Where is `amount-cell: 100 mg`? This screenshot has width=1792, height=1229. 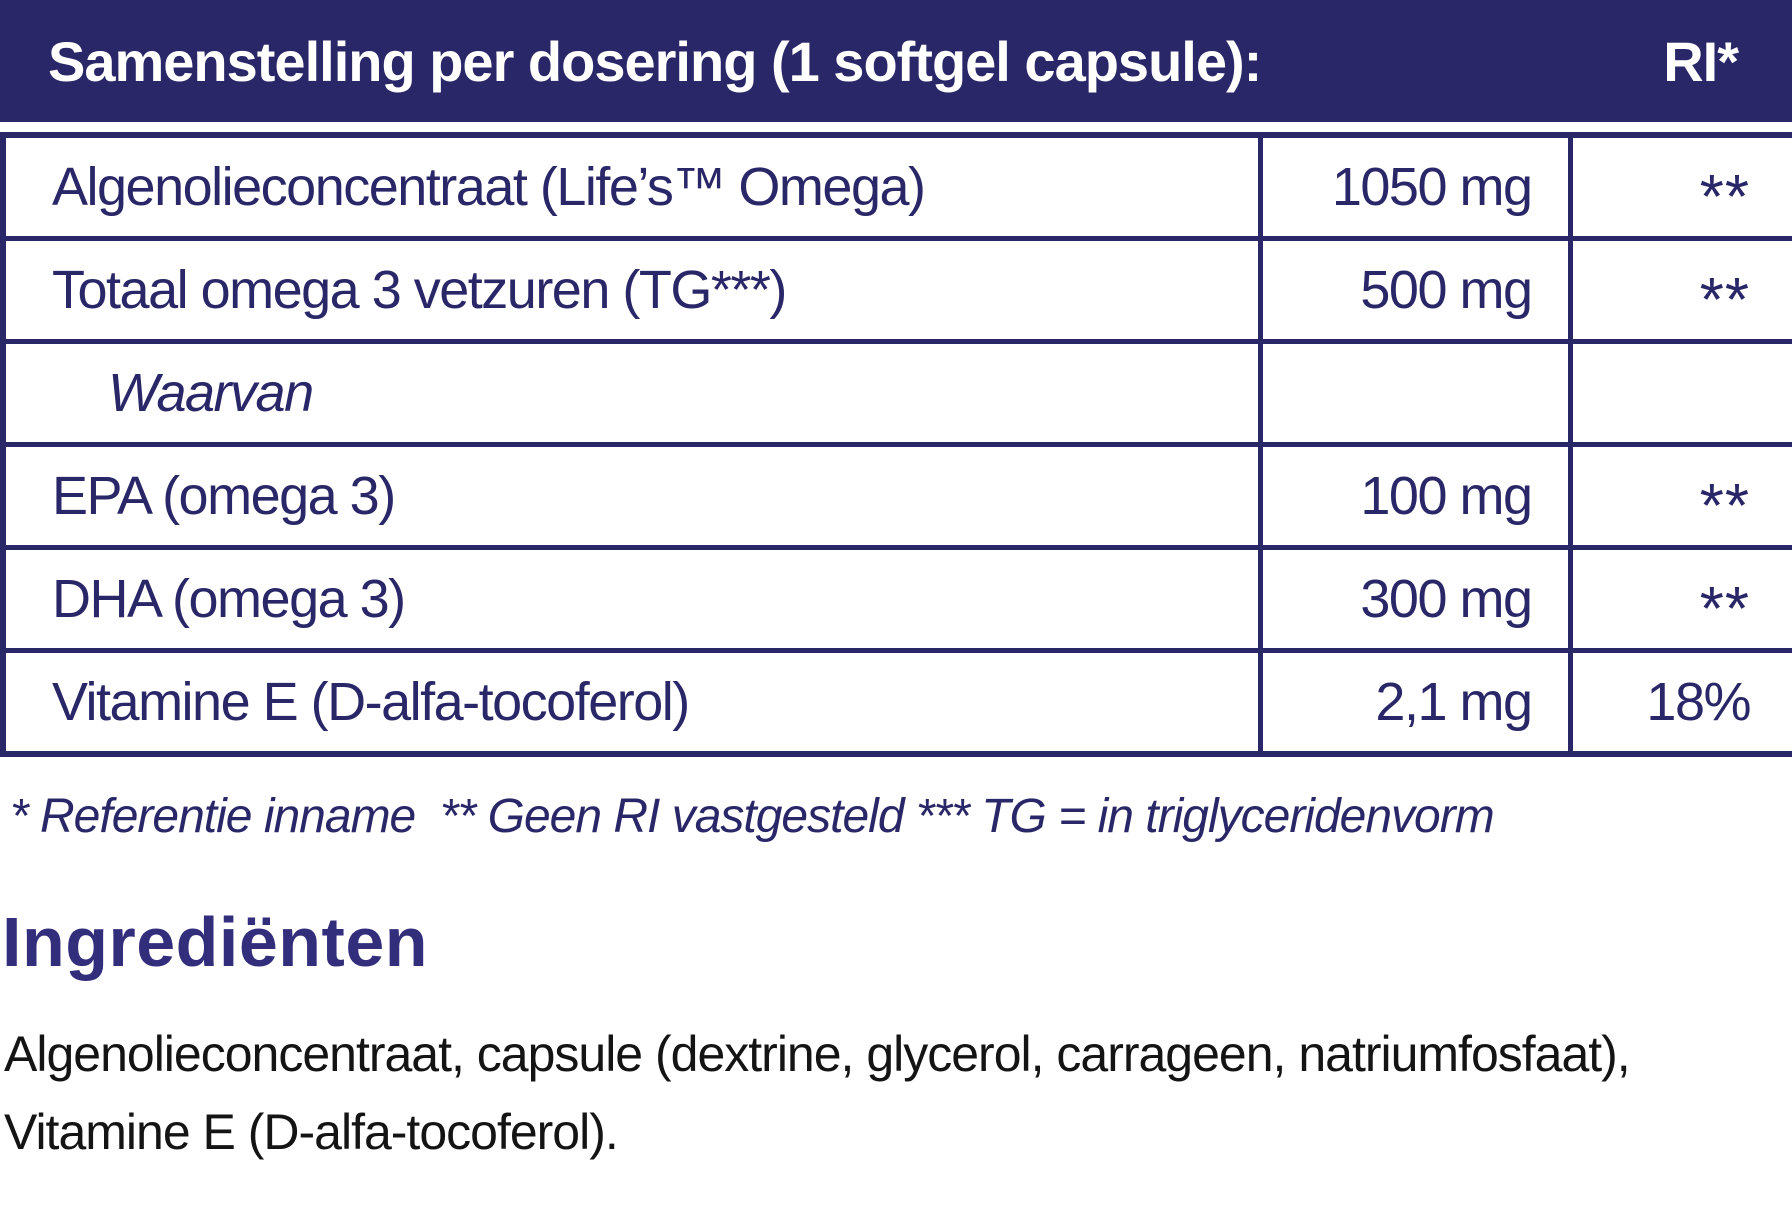 amount-cell: 100 mg is located at coordinates (1415, 496).